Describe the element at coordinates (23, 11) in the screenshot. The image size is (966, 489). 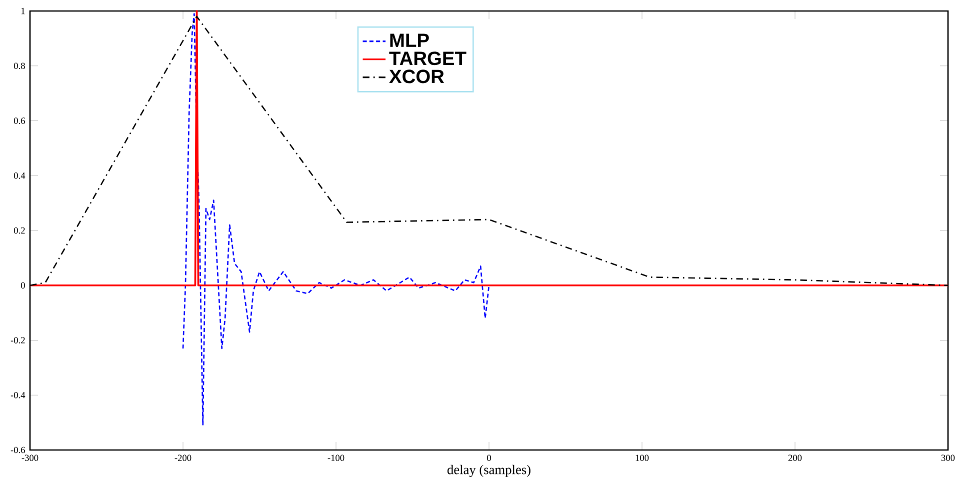
I see `y-tick-label: 1` at that location.